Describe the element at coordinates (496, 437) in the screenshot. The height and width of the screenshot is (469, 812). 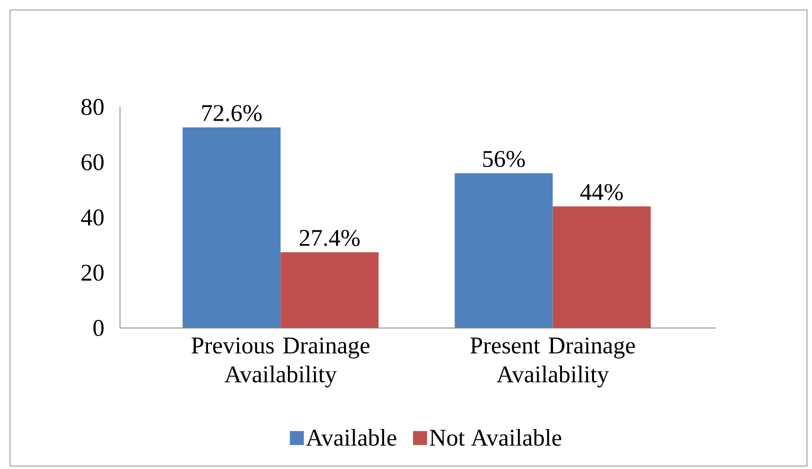
I see `legend-label: Not Available` at that location.